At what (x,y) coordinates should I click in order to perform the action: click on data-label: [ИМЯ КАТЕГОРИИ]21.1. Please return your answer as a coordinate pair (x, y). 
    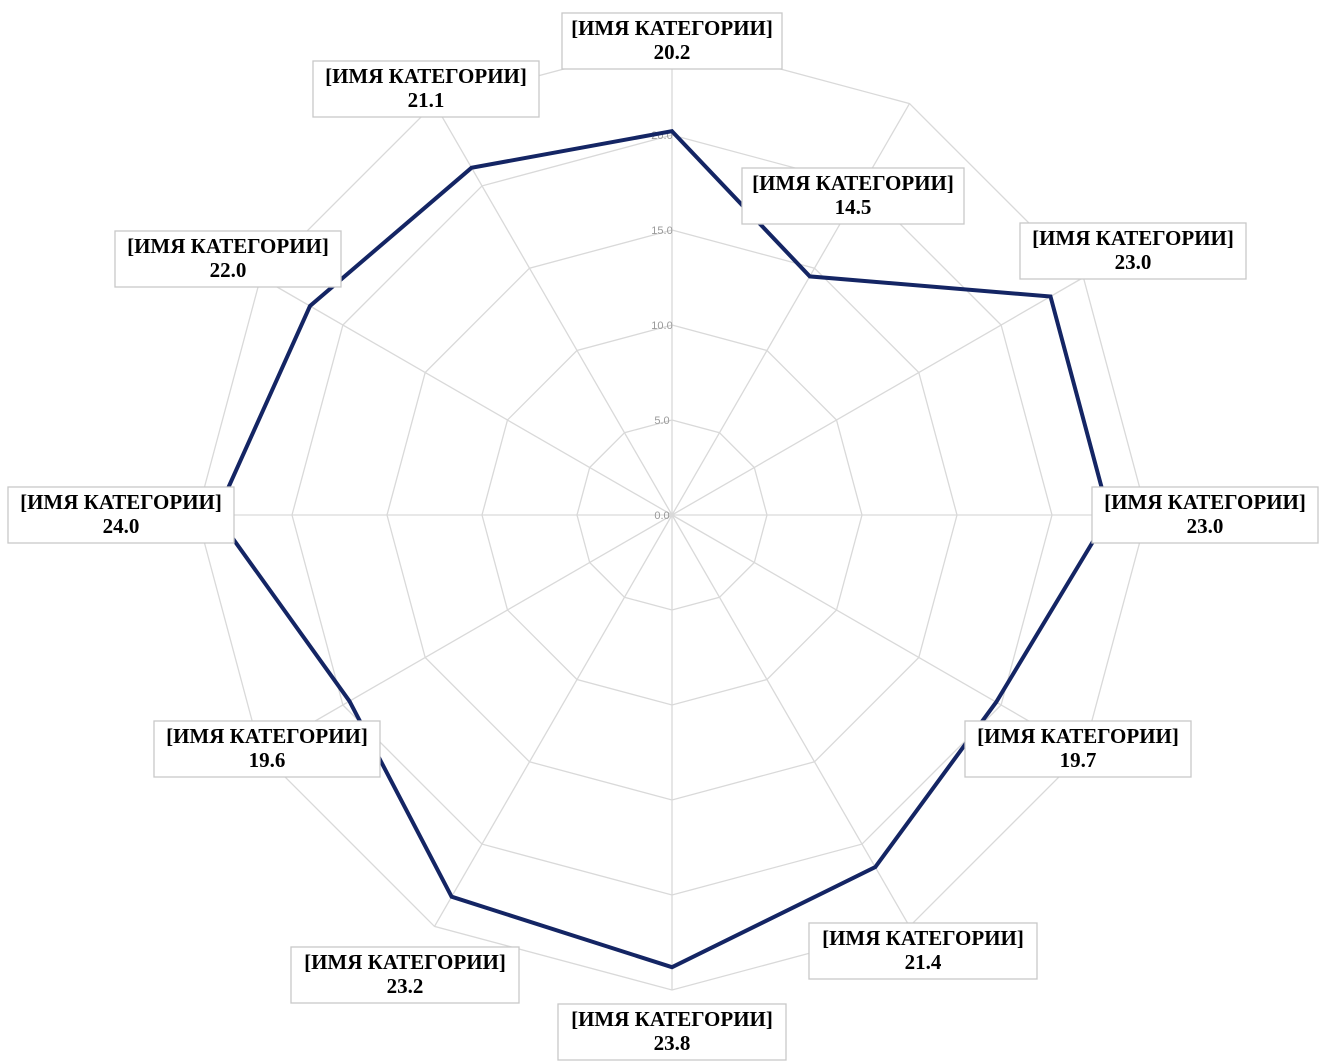
    Looking at the image, I should click on (426, 89).